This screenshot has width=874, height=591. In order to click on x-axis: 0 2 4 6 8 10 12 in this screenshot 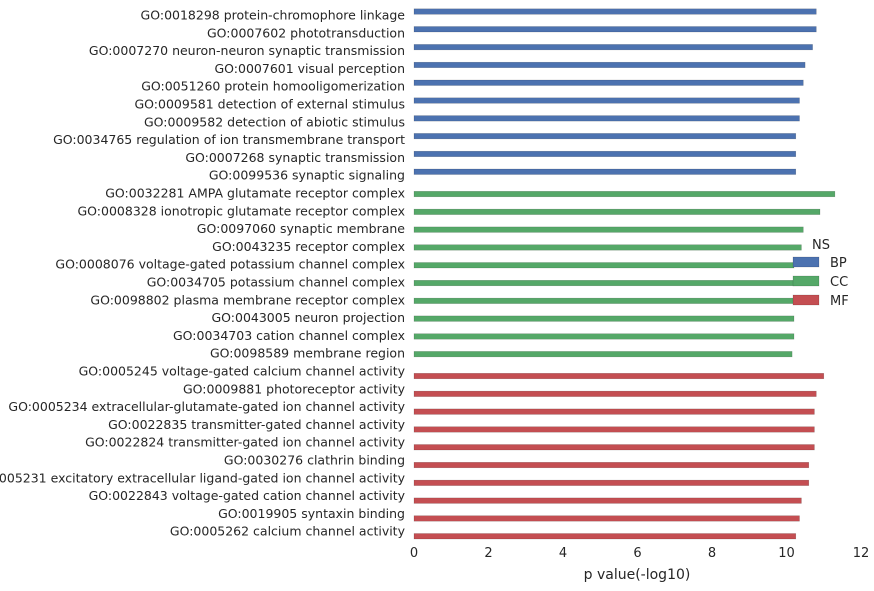, I will do `click(639, 553)`.